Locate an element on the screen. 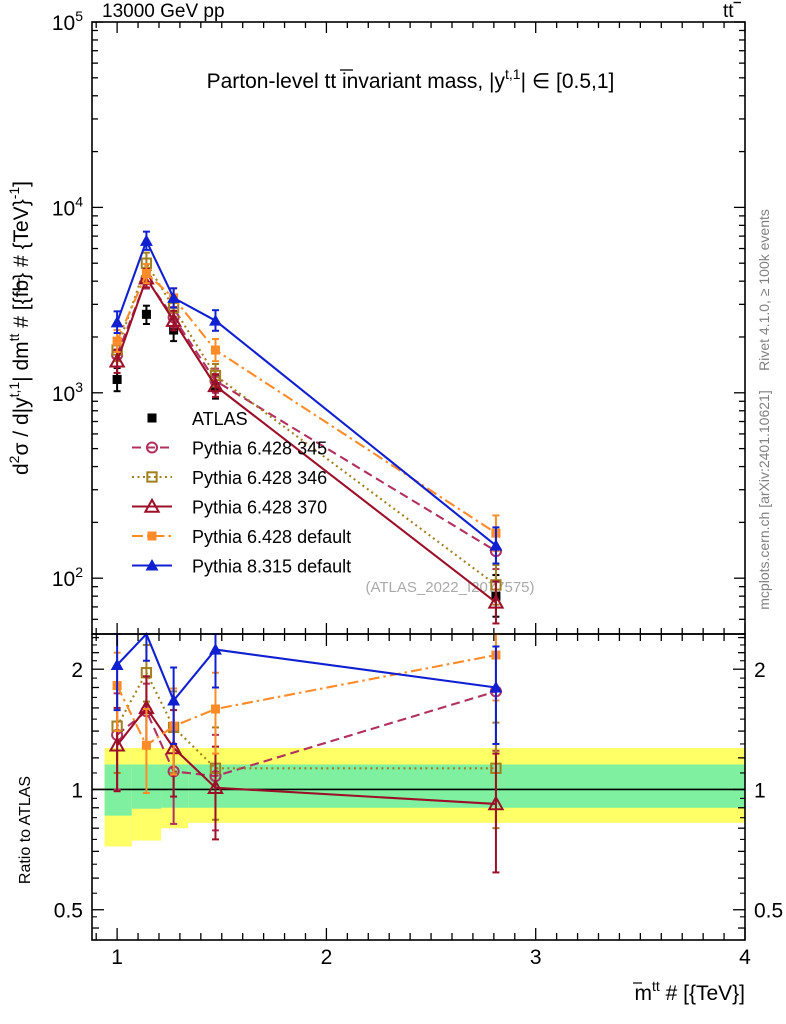 The image size is (786, 1024). ratio-y-tick-label: 0.5 is located at coordinates (68, 911).